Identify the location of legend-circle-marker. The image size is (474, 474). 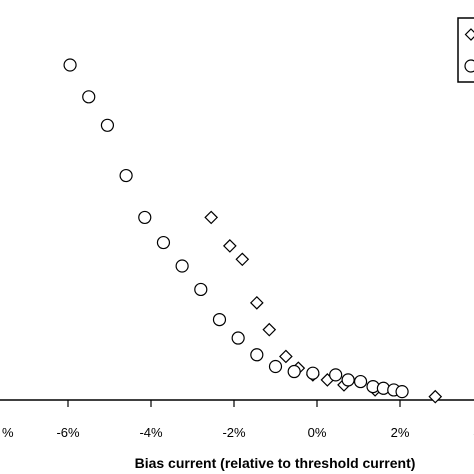
(469, 66).